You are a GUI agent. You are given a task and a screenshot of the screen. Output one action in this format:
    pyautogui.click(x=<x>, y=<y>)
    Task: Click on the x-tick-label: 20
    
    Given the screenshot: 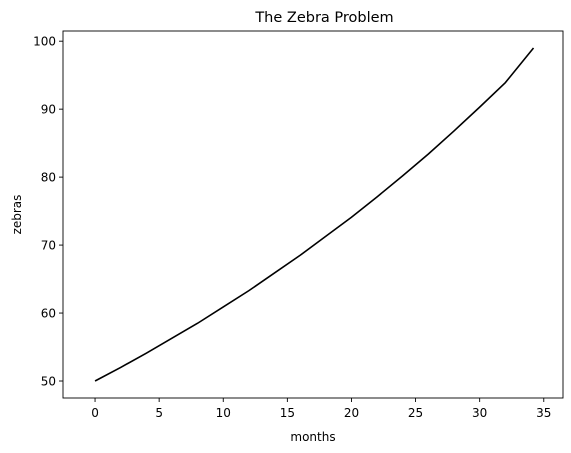 What is the action you would take?
    pyautogui.click(x=351, y=413)
    